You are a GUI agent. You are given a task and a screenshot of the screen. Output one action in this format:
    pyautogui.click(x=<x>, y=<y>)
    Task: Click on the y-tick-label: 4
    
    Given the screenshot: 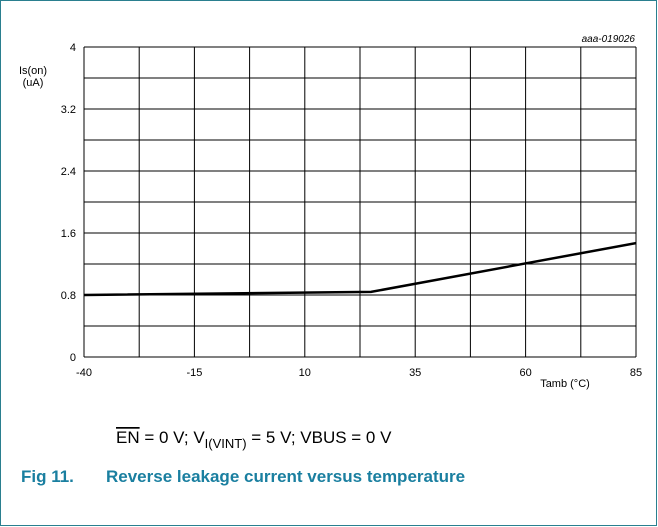 What is the action you would take?
    pyautogui.click(x=73, y=48)
    